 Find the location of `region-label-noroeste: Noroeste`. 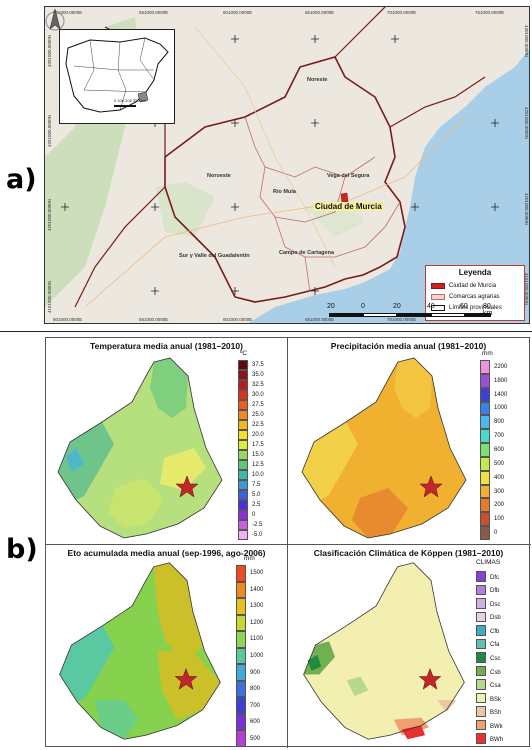

region-label-noroeste: Noroeste is located at coordinates (219, 176).